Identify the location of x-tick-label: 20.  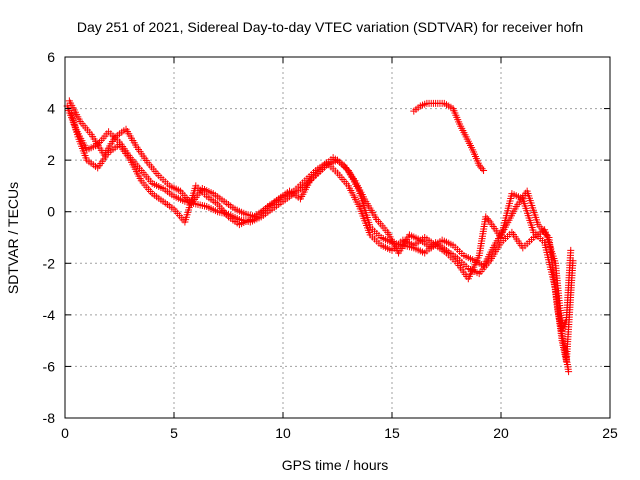
(501, 433).